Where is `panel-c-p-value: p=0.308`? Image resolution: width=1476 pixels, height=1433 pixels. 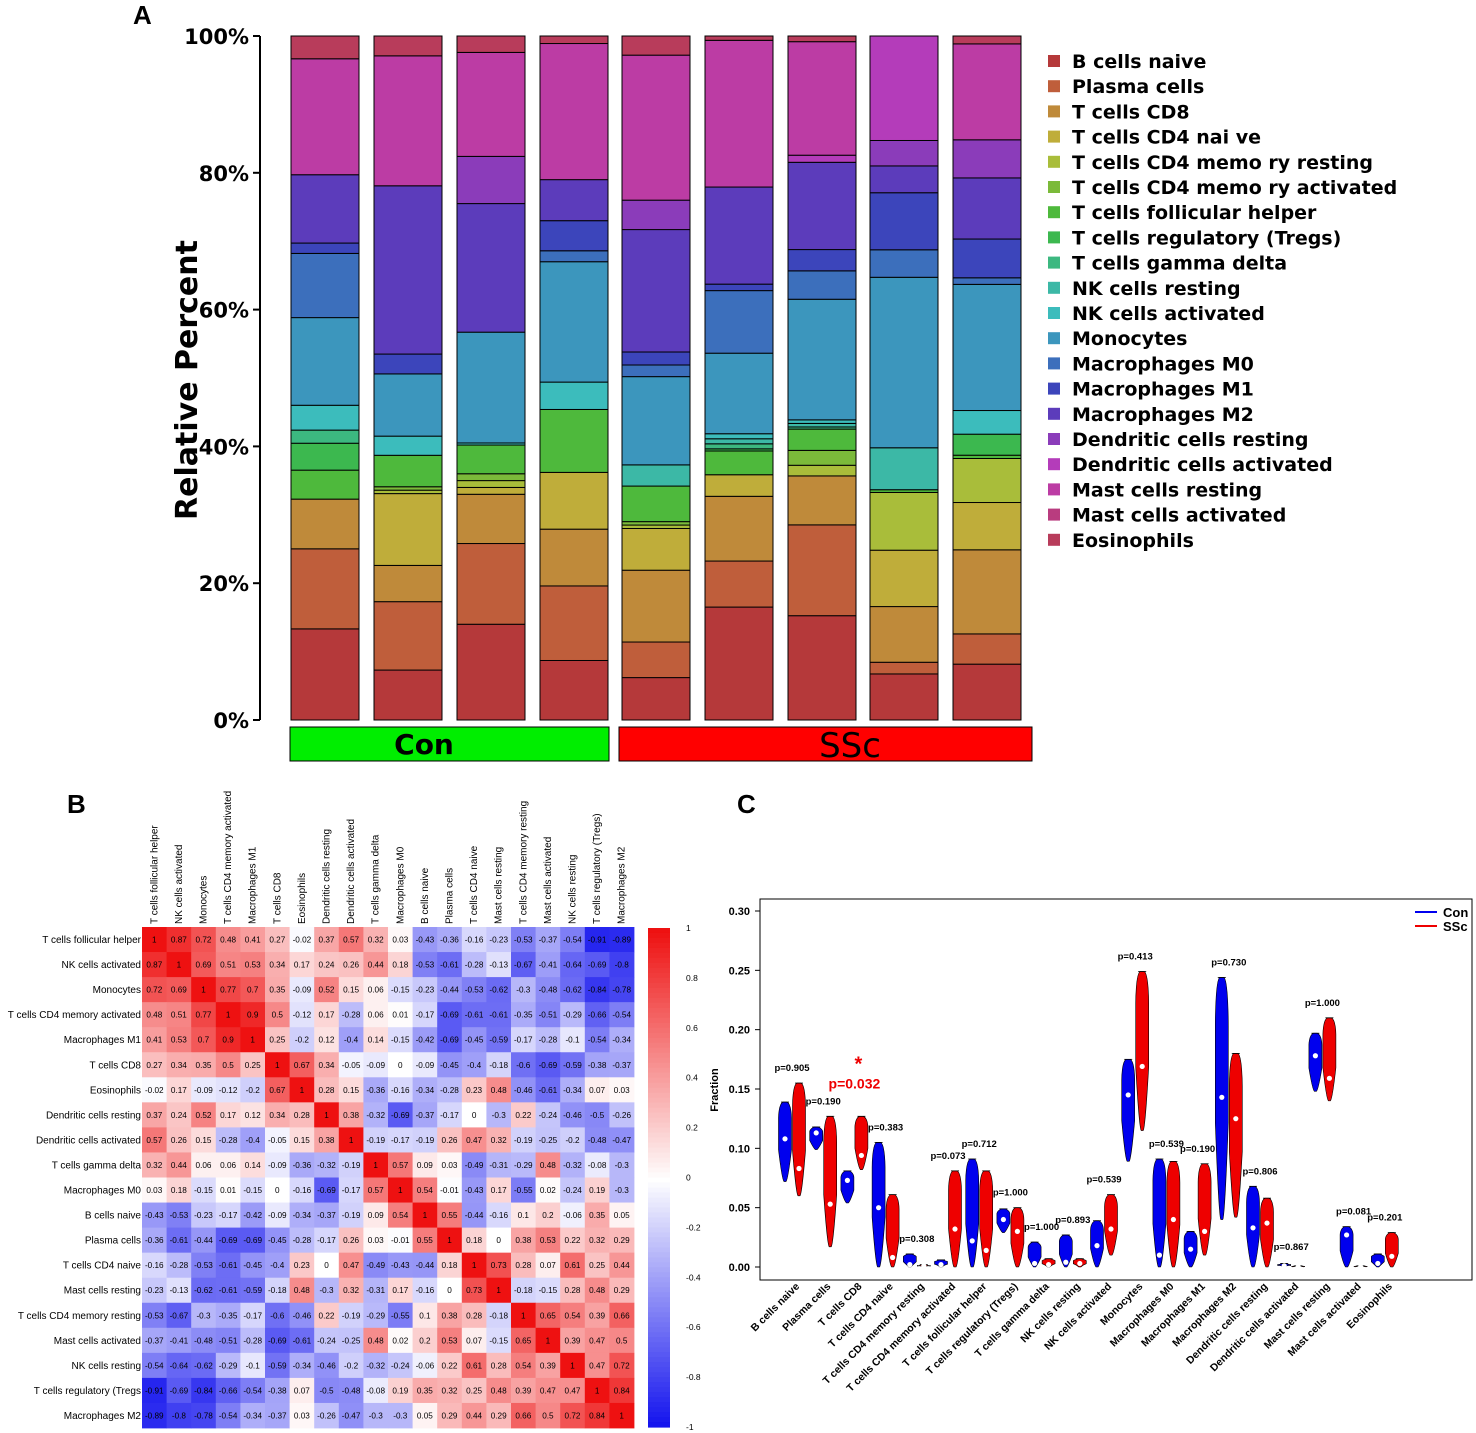
panel-c-p-value: p=0.308 is located at coordinates (916, 1239).